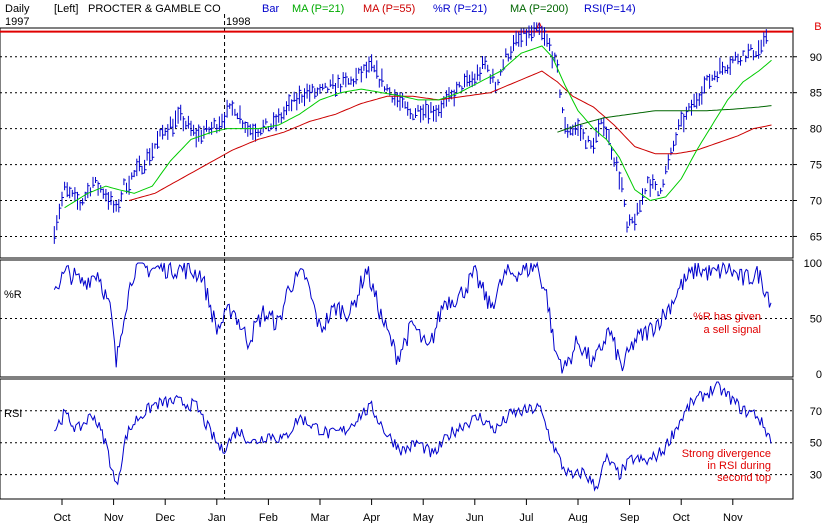 Image resolution: width=825 pixels, height=523 pixels. I want to click on legend-entry-5: MA (P=200), so click(539, 9).